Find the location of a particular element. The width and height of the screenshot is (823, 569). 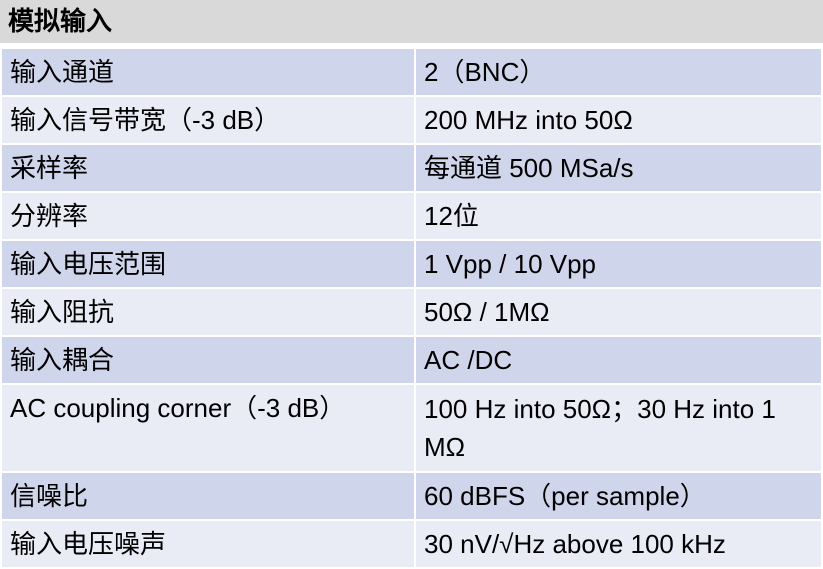

table-row: 输入信号带宽（-3 dB） 200 MHz into 50Ω is located at coordinates (411, 120).